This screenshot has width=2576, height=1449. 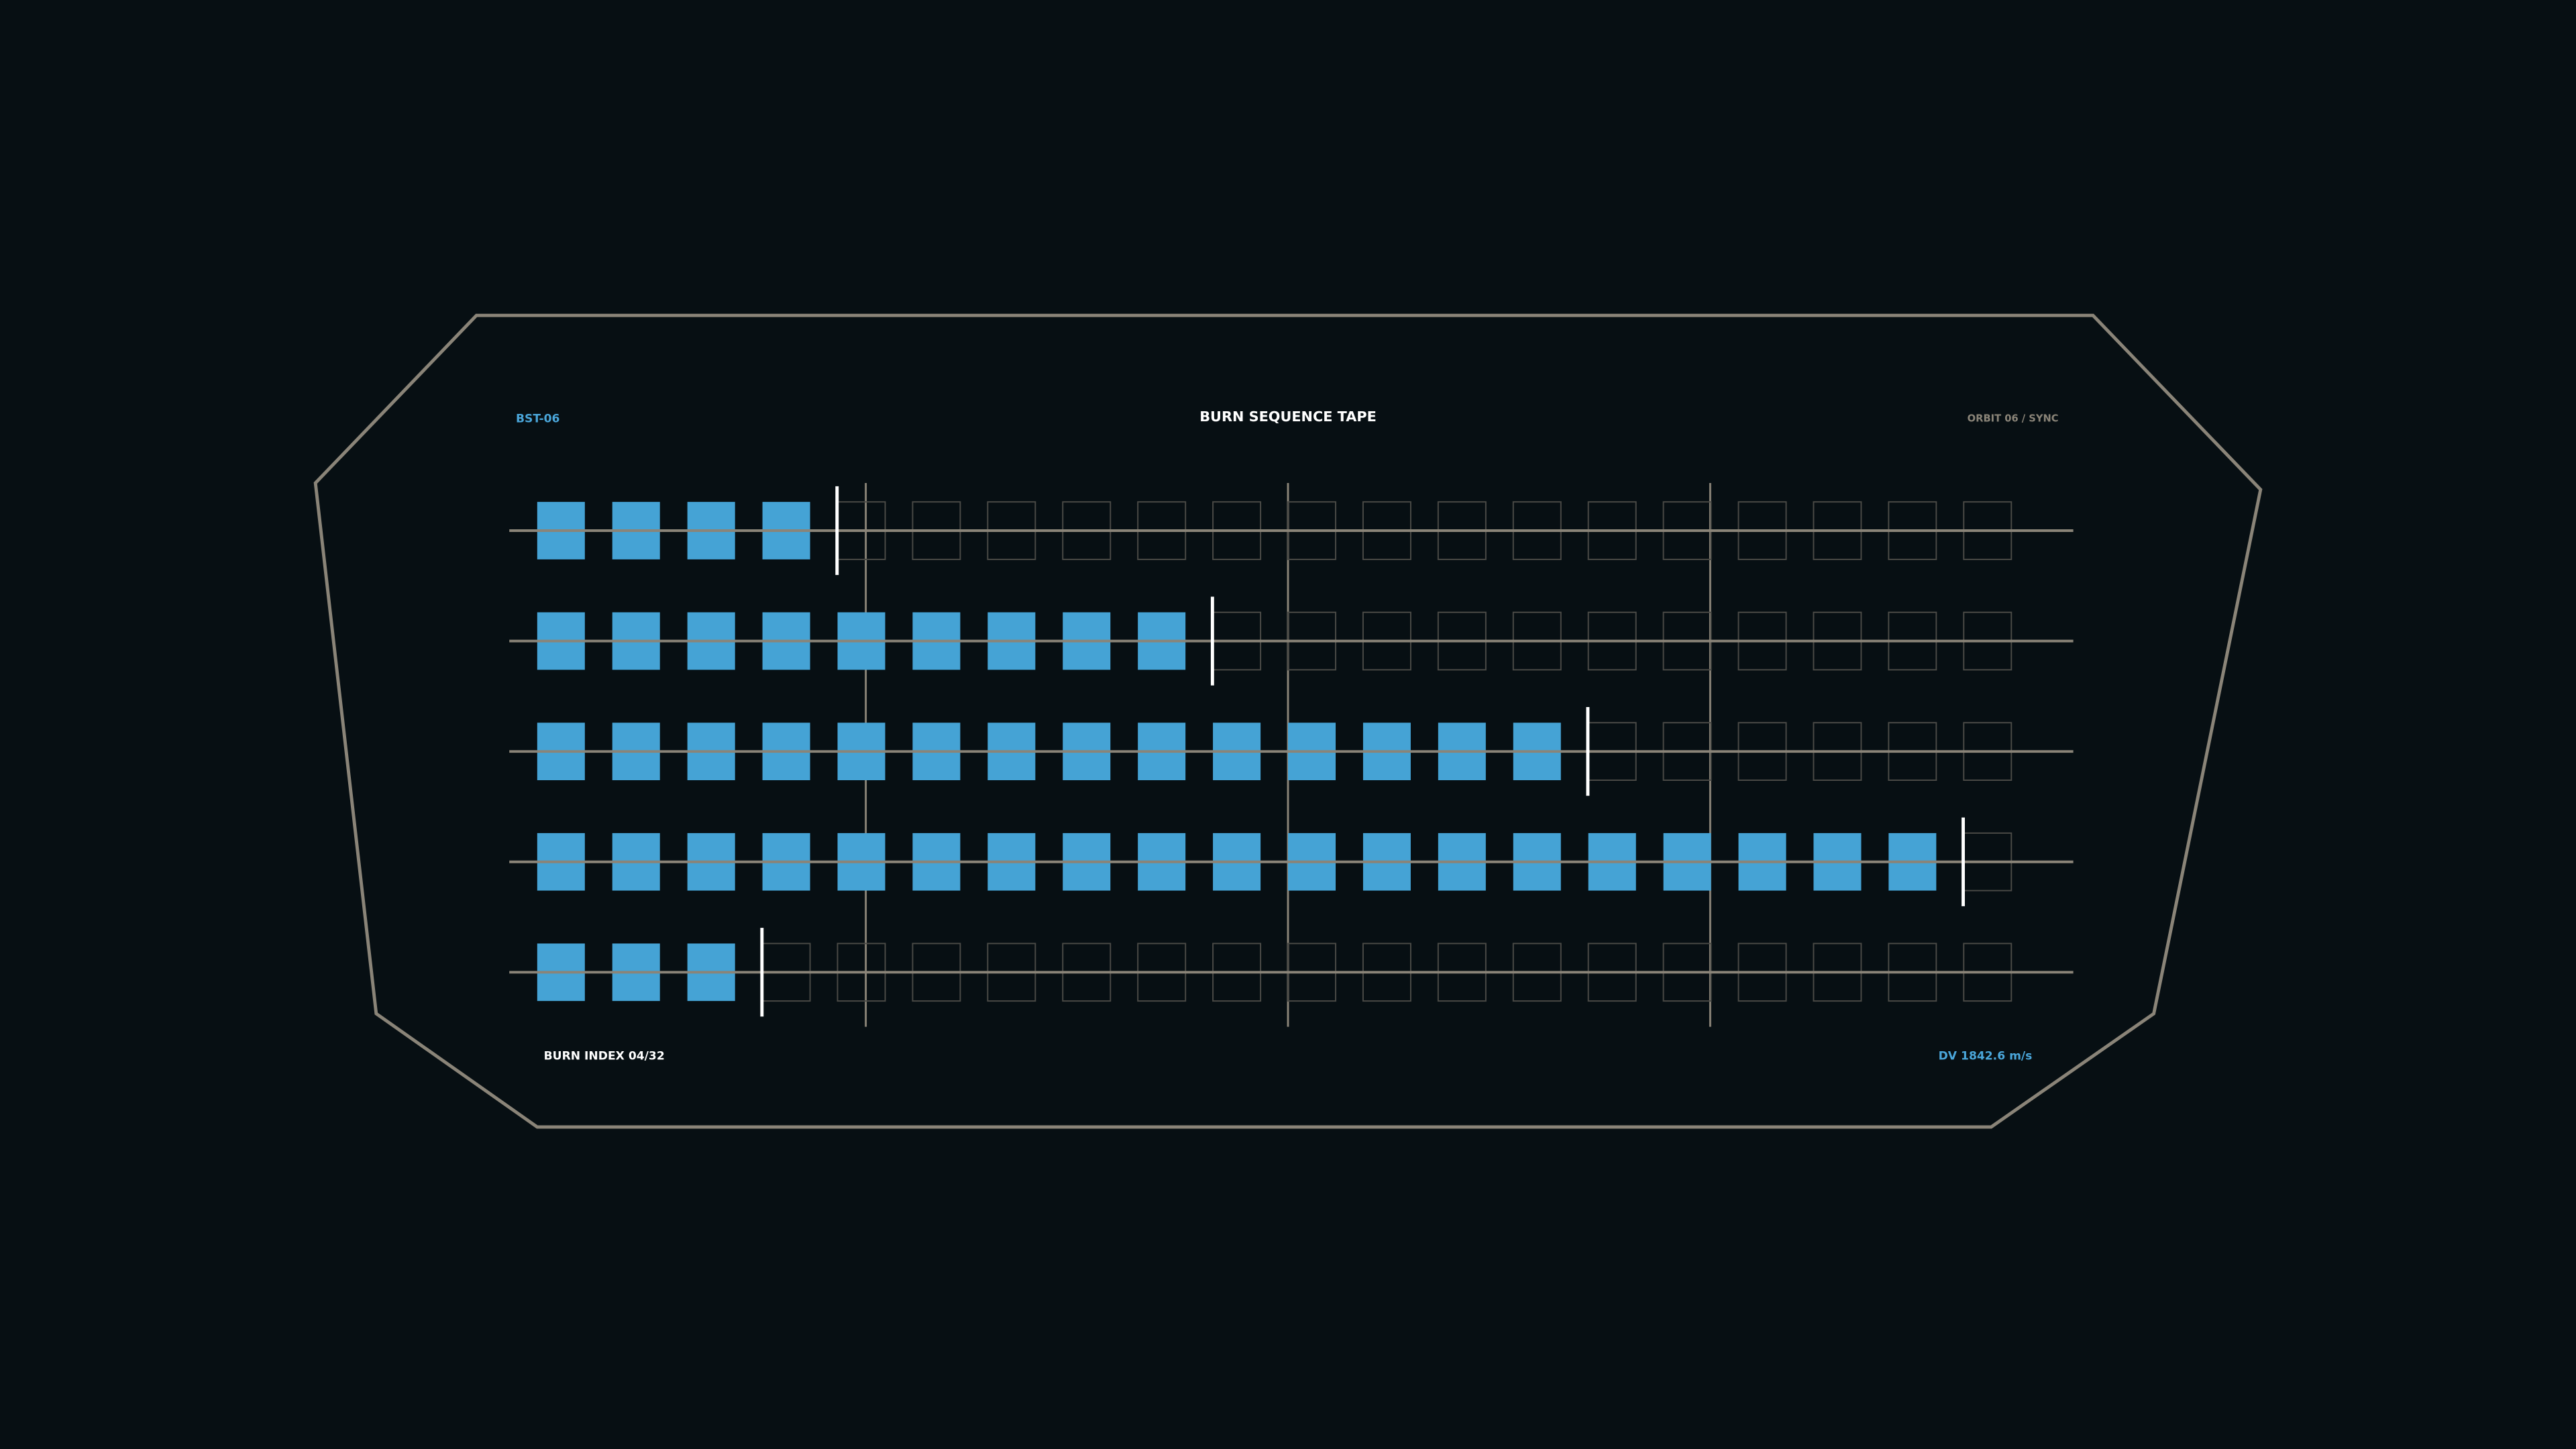 What do you see at coordinates (604, 1056) in the screenshot?
I see `burn-index: BURN INDEX 04/32` at bounding box center [604, 1056].